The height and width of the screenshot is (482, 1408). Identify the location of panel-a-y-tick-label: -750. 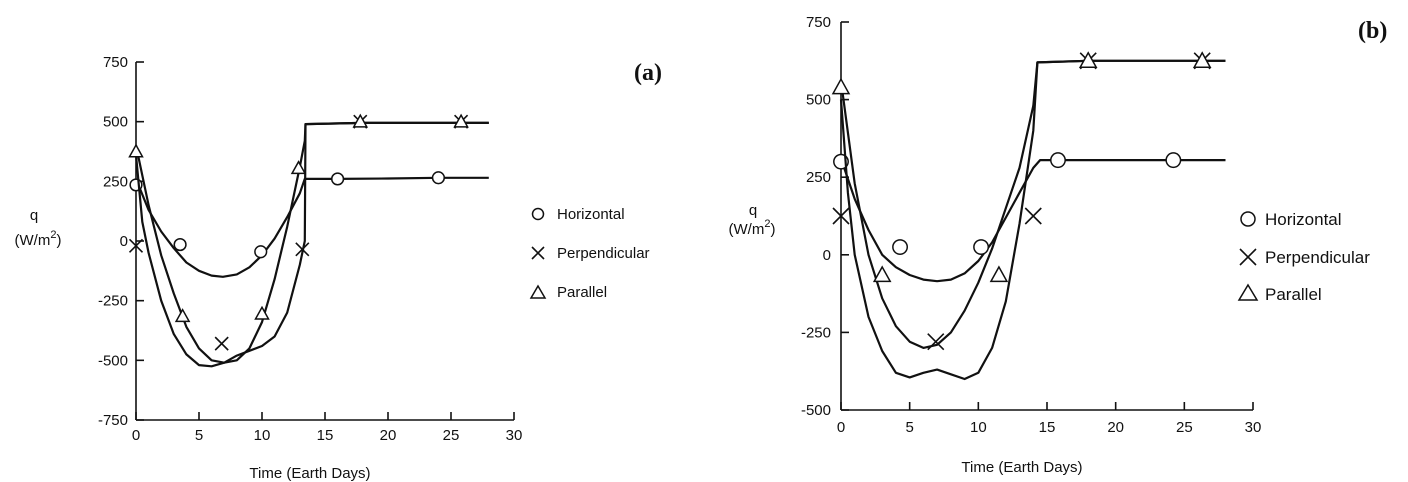
(113, 420).